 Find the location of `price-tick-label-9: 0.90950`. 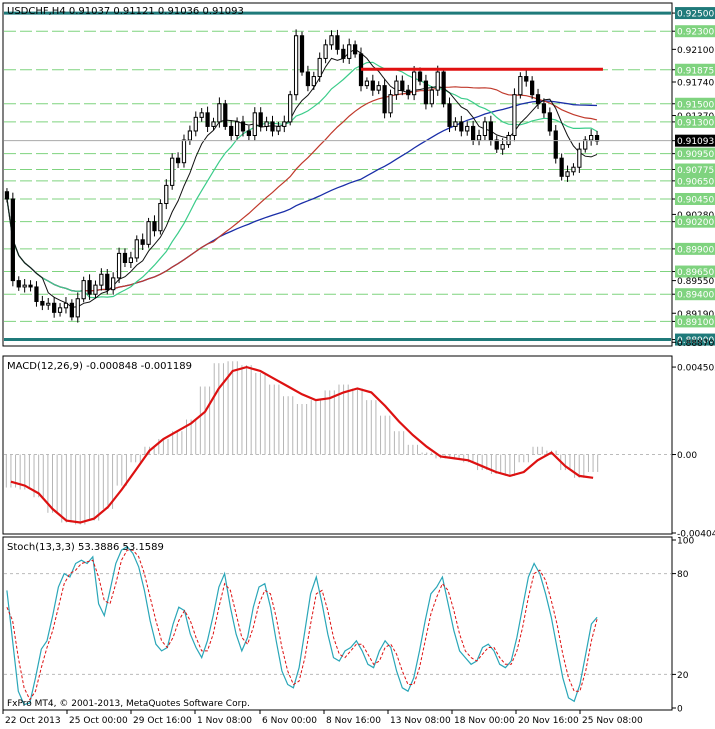

price-tick-label-9: 0.90950 is located at coordinates (695, 155).